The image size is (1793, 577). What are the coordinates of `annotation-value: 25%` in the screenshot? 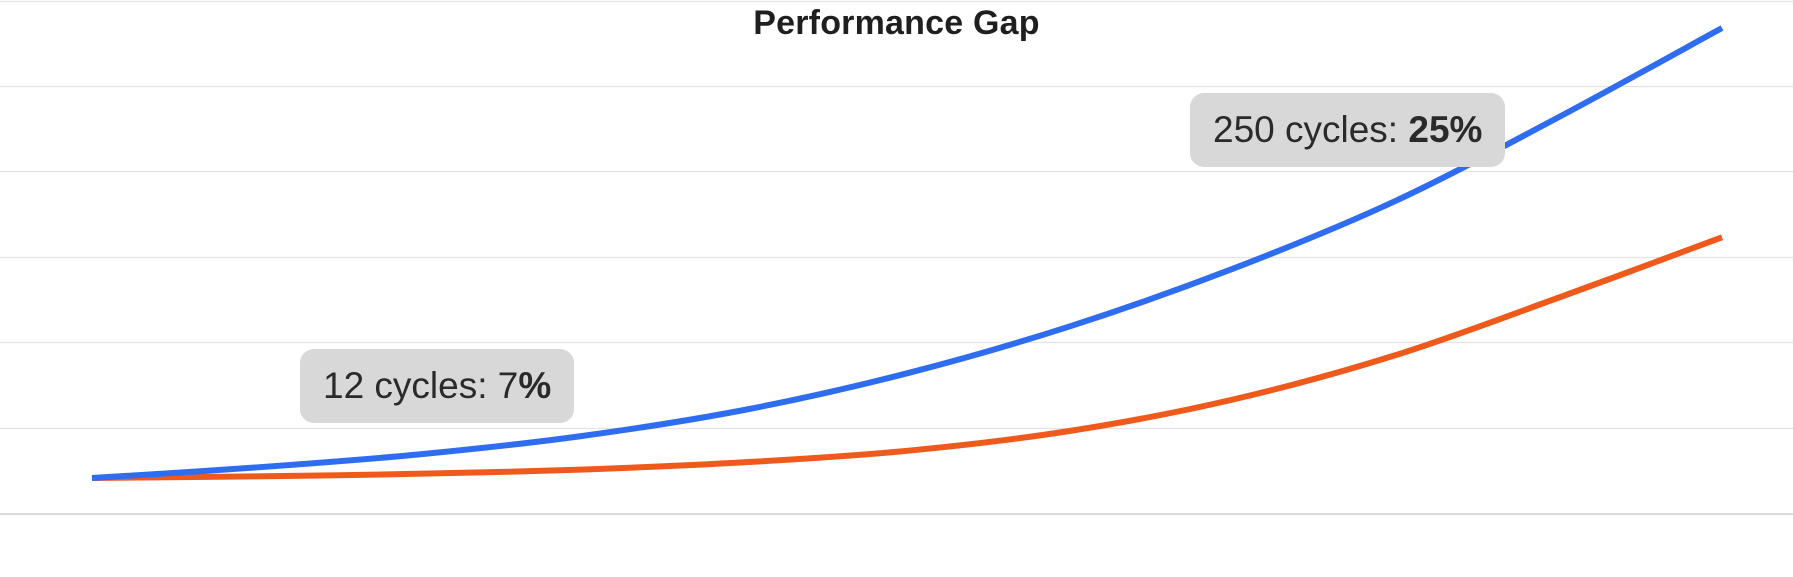 It's located at (1445, 129).